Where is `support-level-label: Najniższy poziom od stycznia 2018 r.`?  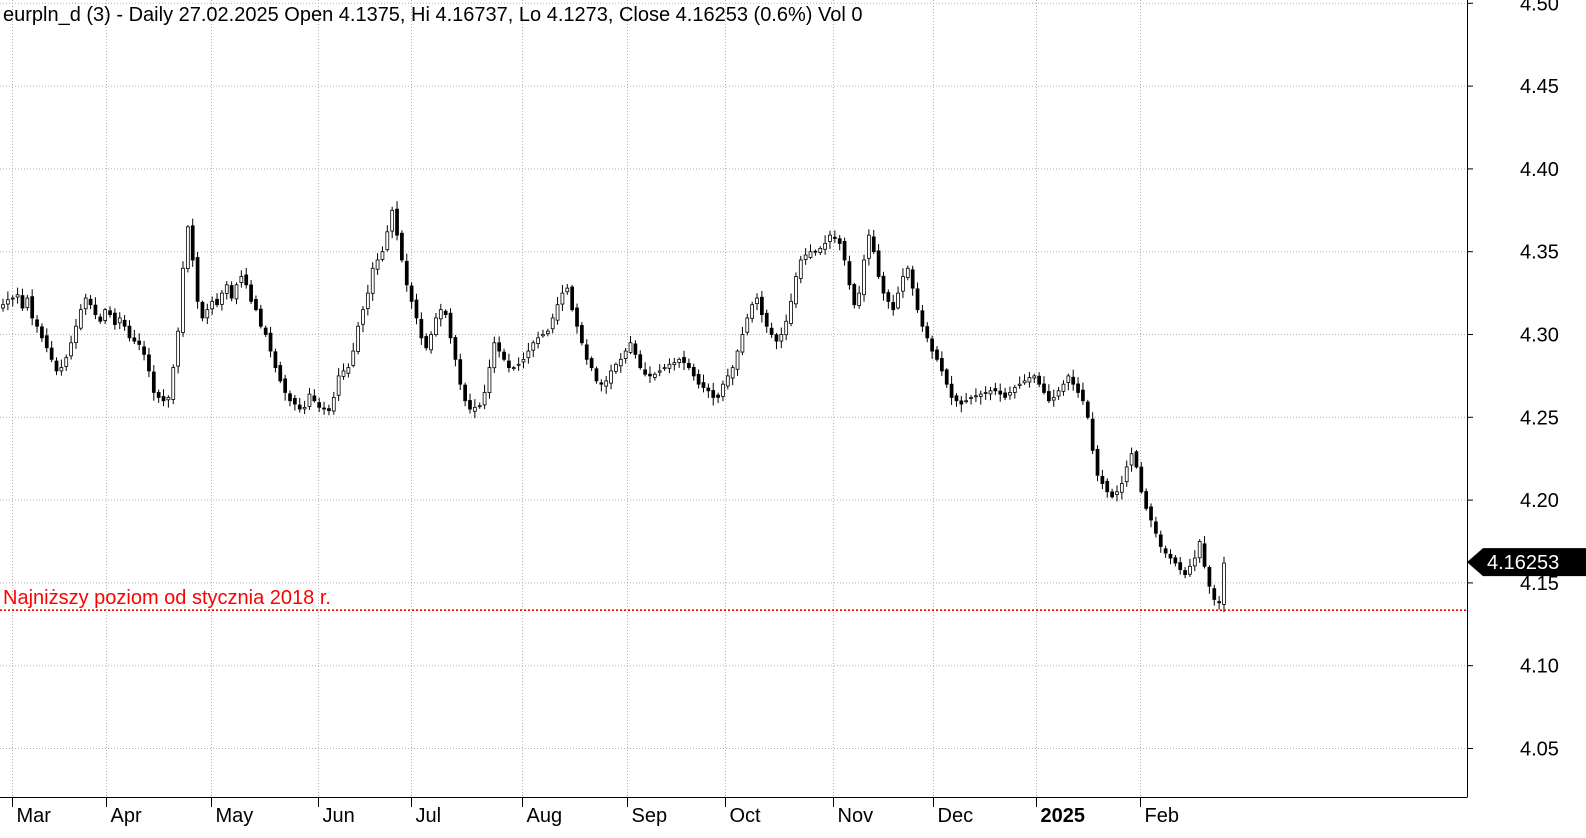 support-level-label: Najniższy poziom od stycznia 2018 r. is located at coordinates (167, 598).